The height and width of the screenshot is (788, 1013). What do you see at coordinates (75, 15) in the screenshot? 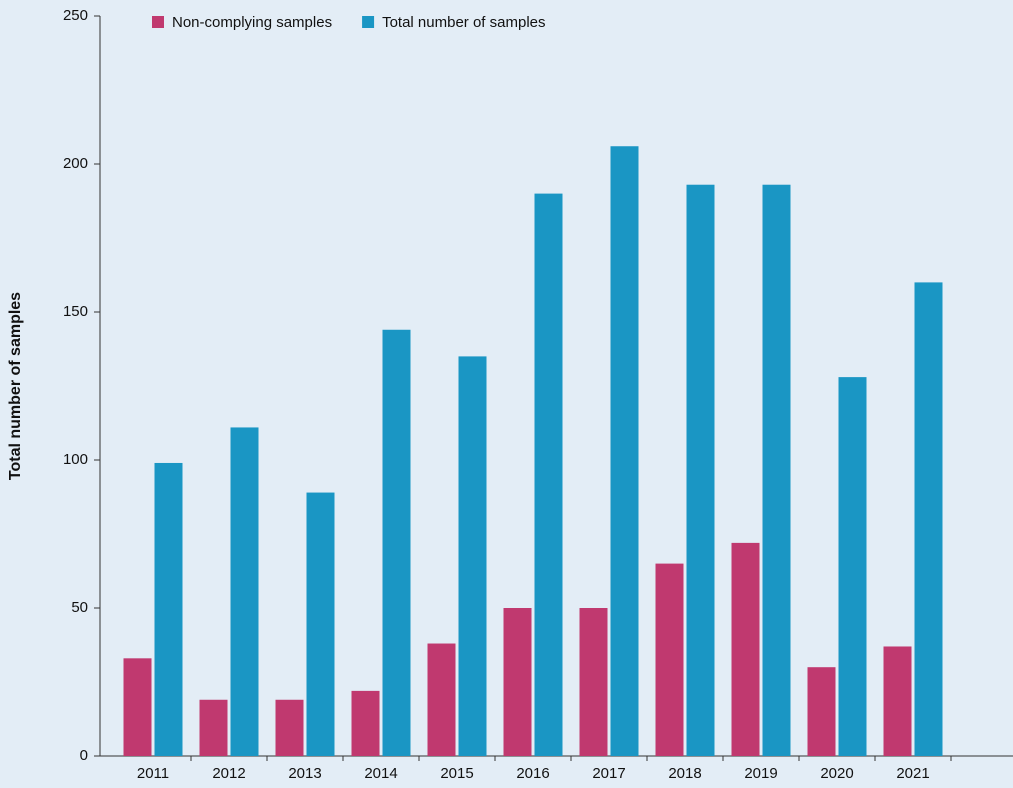
I see `y-tick-label: 250` at bounding box center [75, 15].